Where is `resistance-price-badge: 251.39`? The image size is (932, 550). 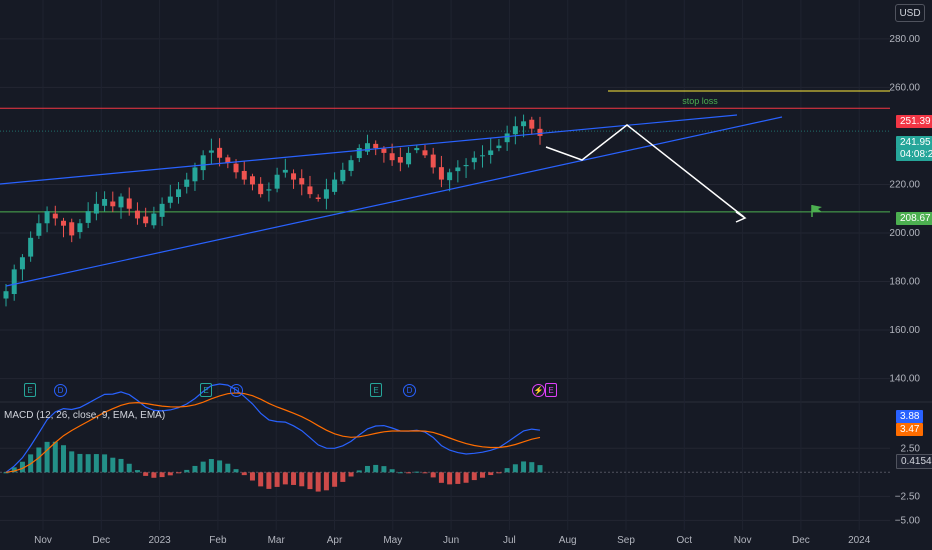 resistance-price-badge: 251.39 is located at coordinates (914, 121).